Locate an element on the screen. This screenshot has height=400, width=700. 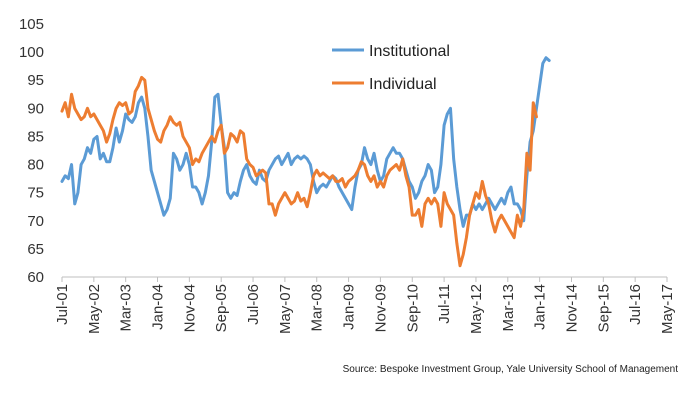
x-tick-label: May-02 is located at coordinates (94, 309).